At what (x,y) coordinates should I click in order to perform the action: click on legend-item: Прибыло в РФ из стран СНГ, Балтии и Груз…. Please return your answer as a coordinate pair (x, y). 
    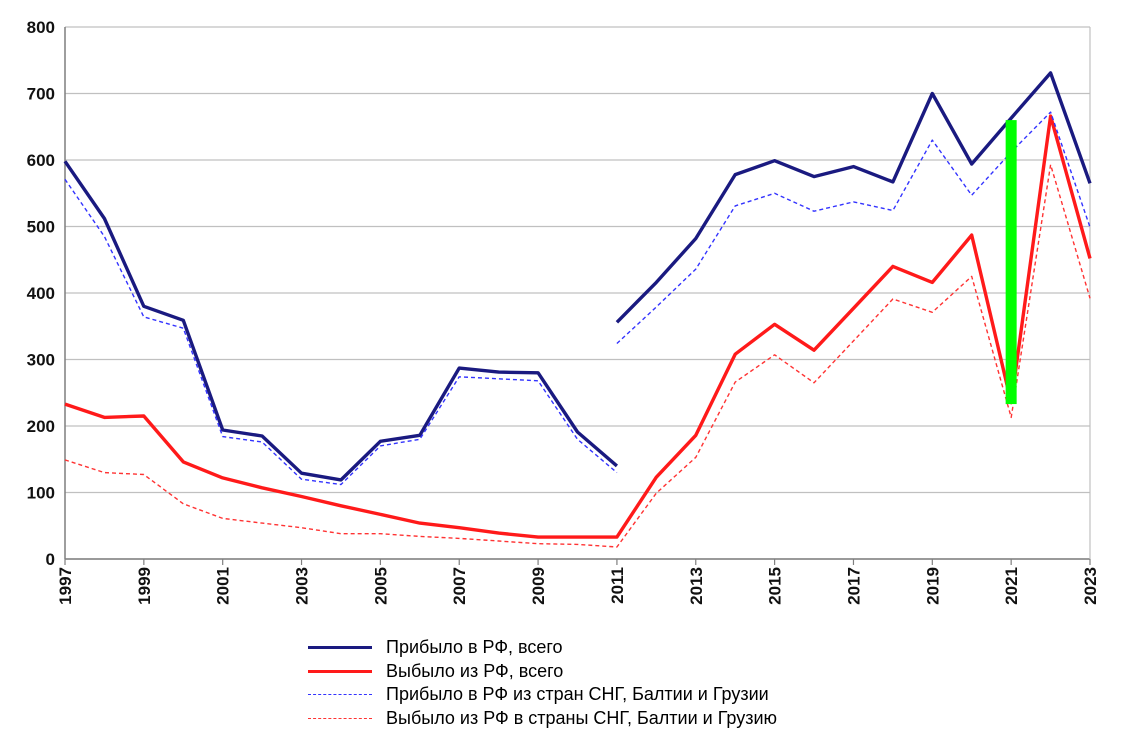
    Looking at the image, I should click on (542, 695).